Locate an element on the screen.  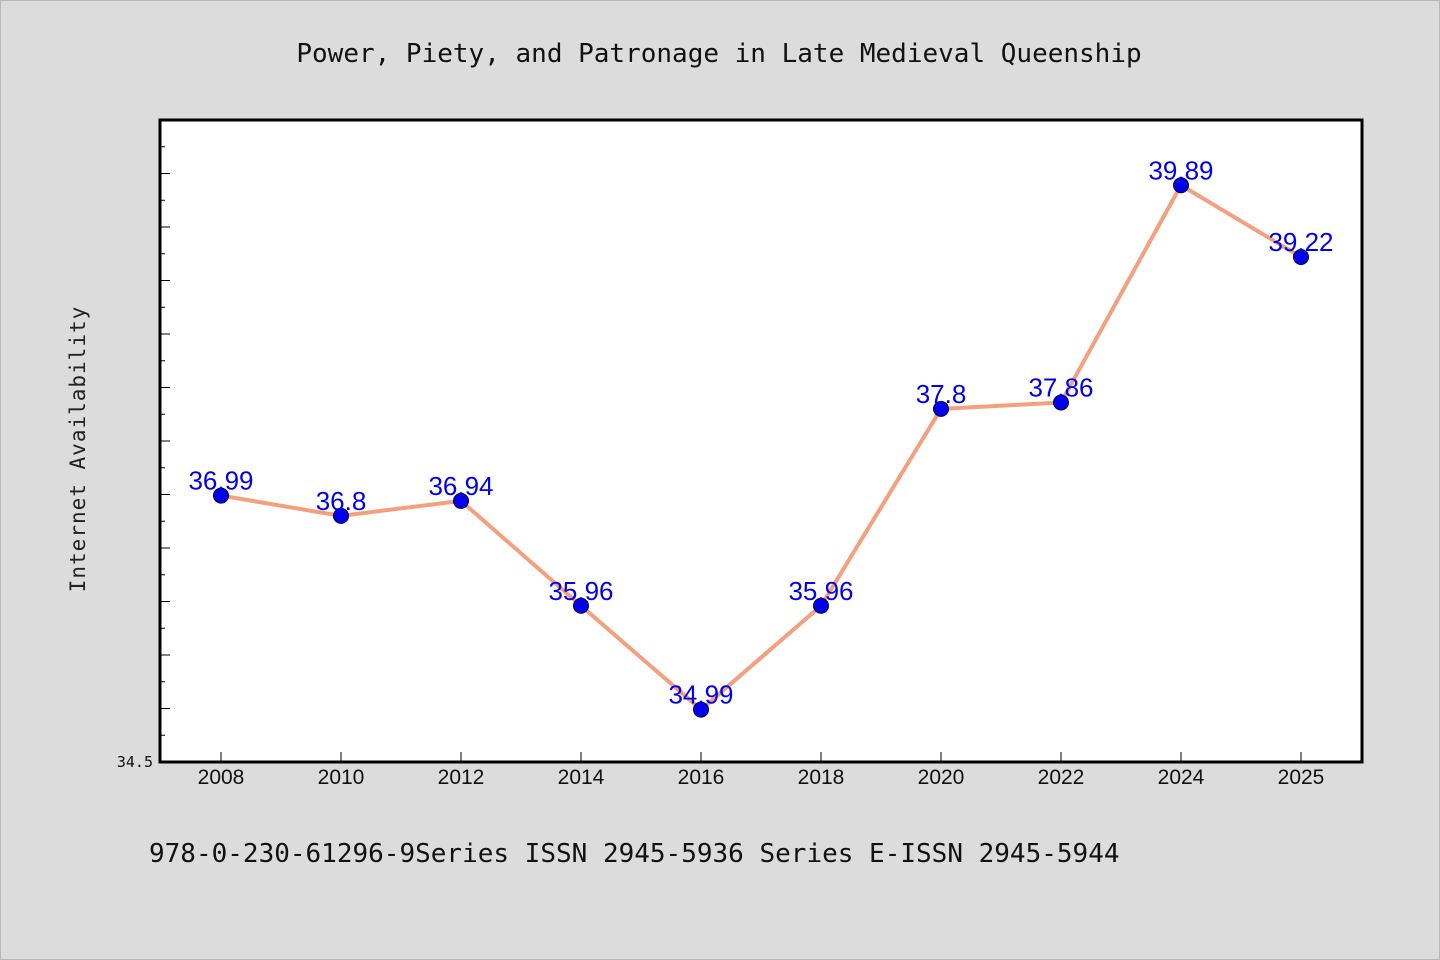
data-label: 36.94 is located at coordinates (460, 486).